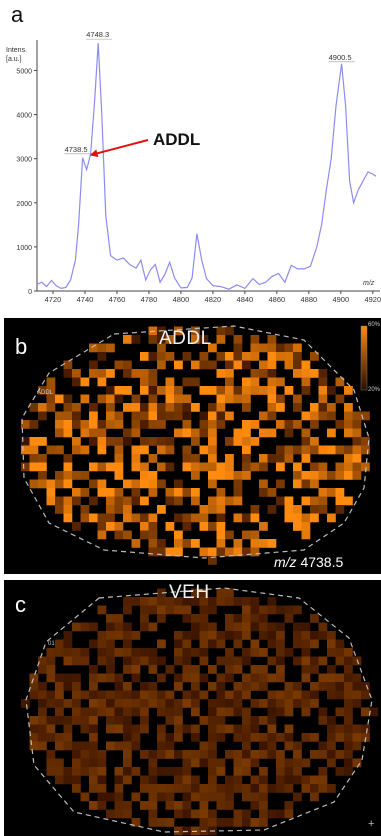 This screenshot has height=836, width=381. What do you see at coordinates (340, 299) in the screenshot?
I see `x-tick-label: 4900` at bounding box center [340, 299].